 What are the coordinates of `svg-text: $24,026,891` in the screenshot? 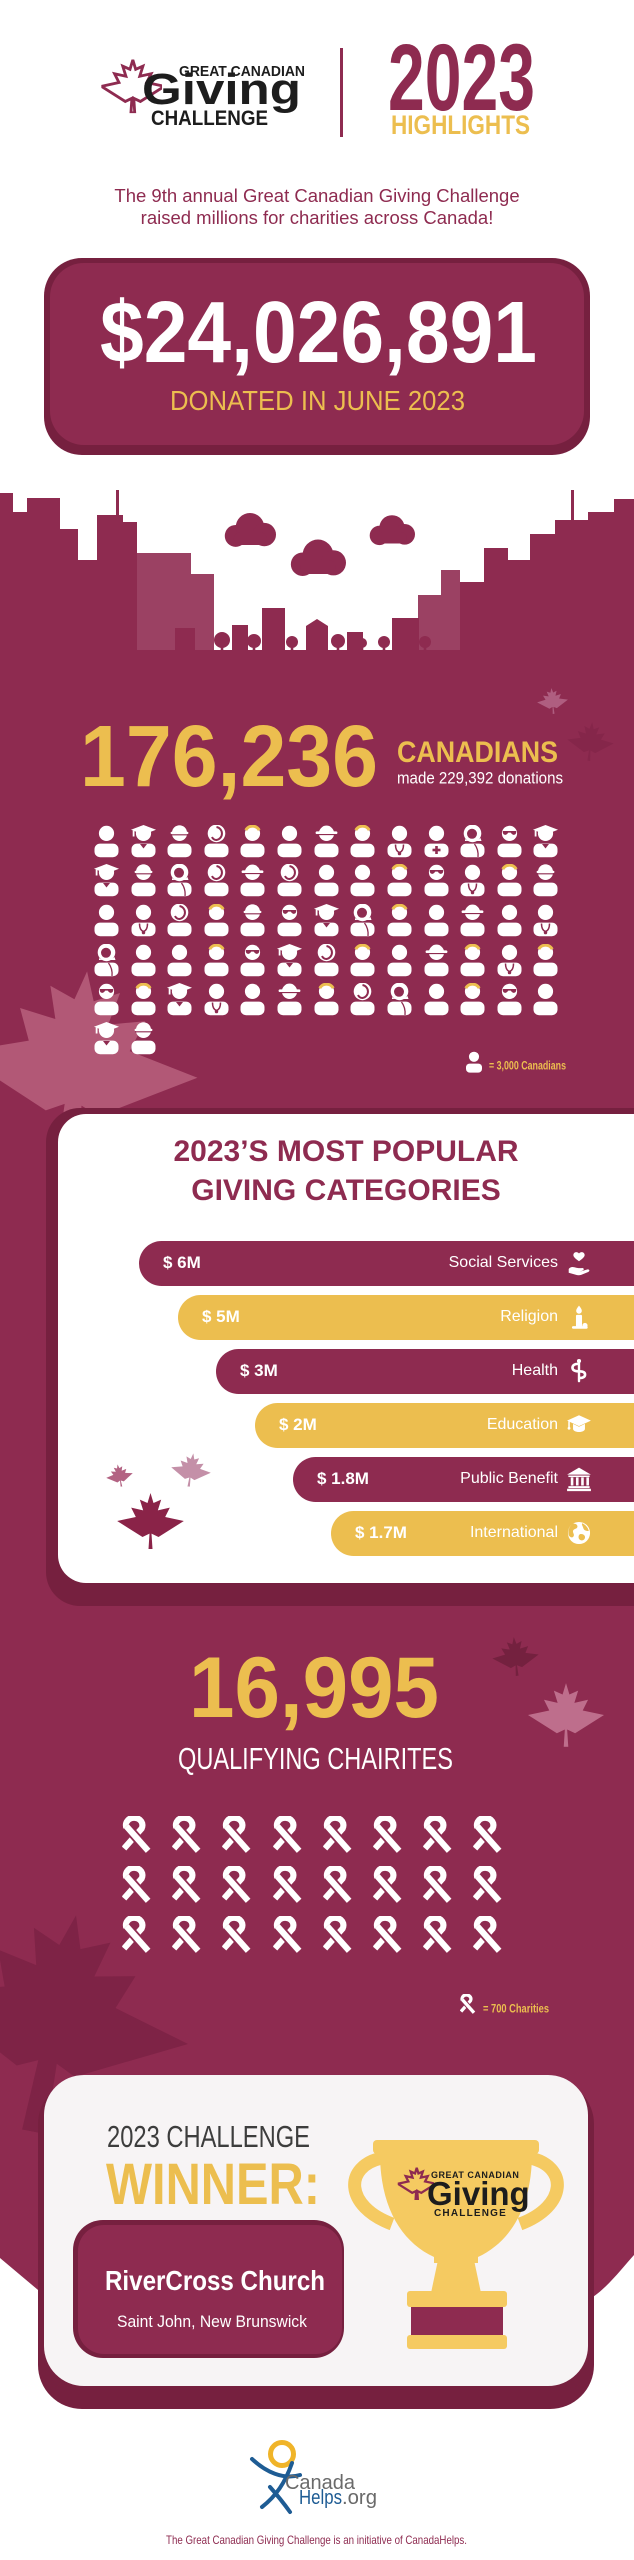 It's located at (318, 332).